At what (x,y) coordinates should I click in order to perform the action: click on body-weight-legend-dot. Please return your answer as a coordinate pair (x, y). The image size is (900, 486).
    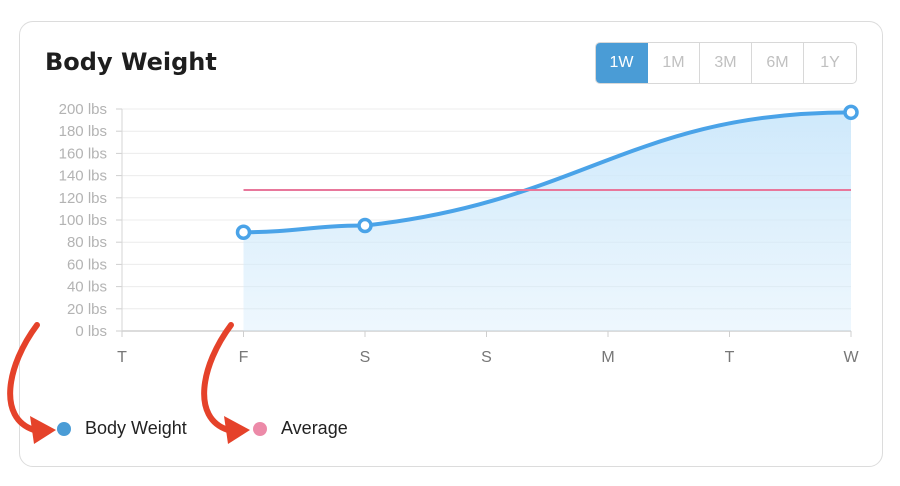
    Looking at the image, I should click on (64, 428).